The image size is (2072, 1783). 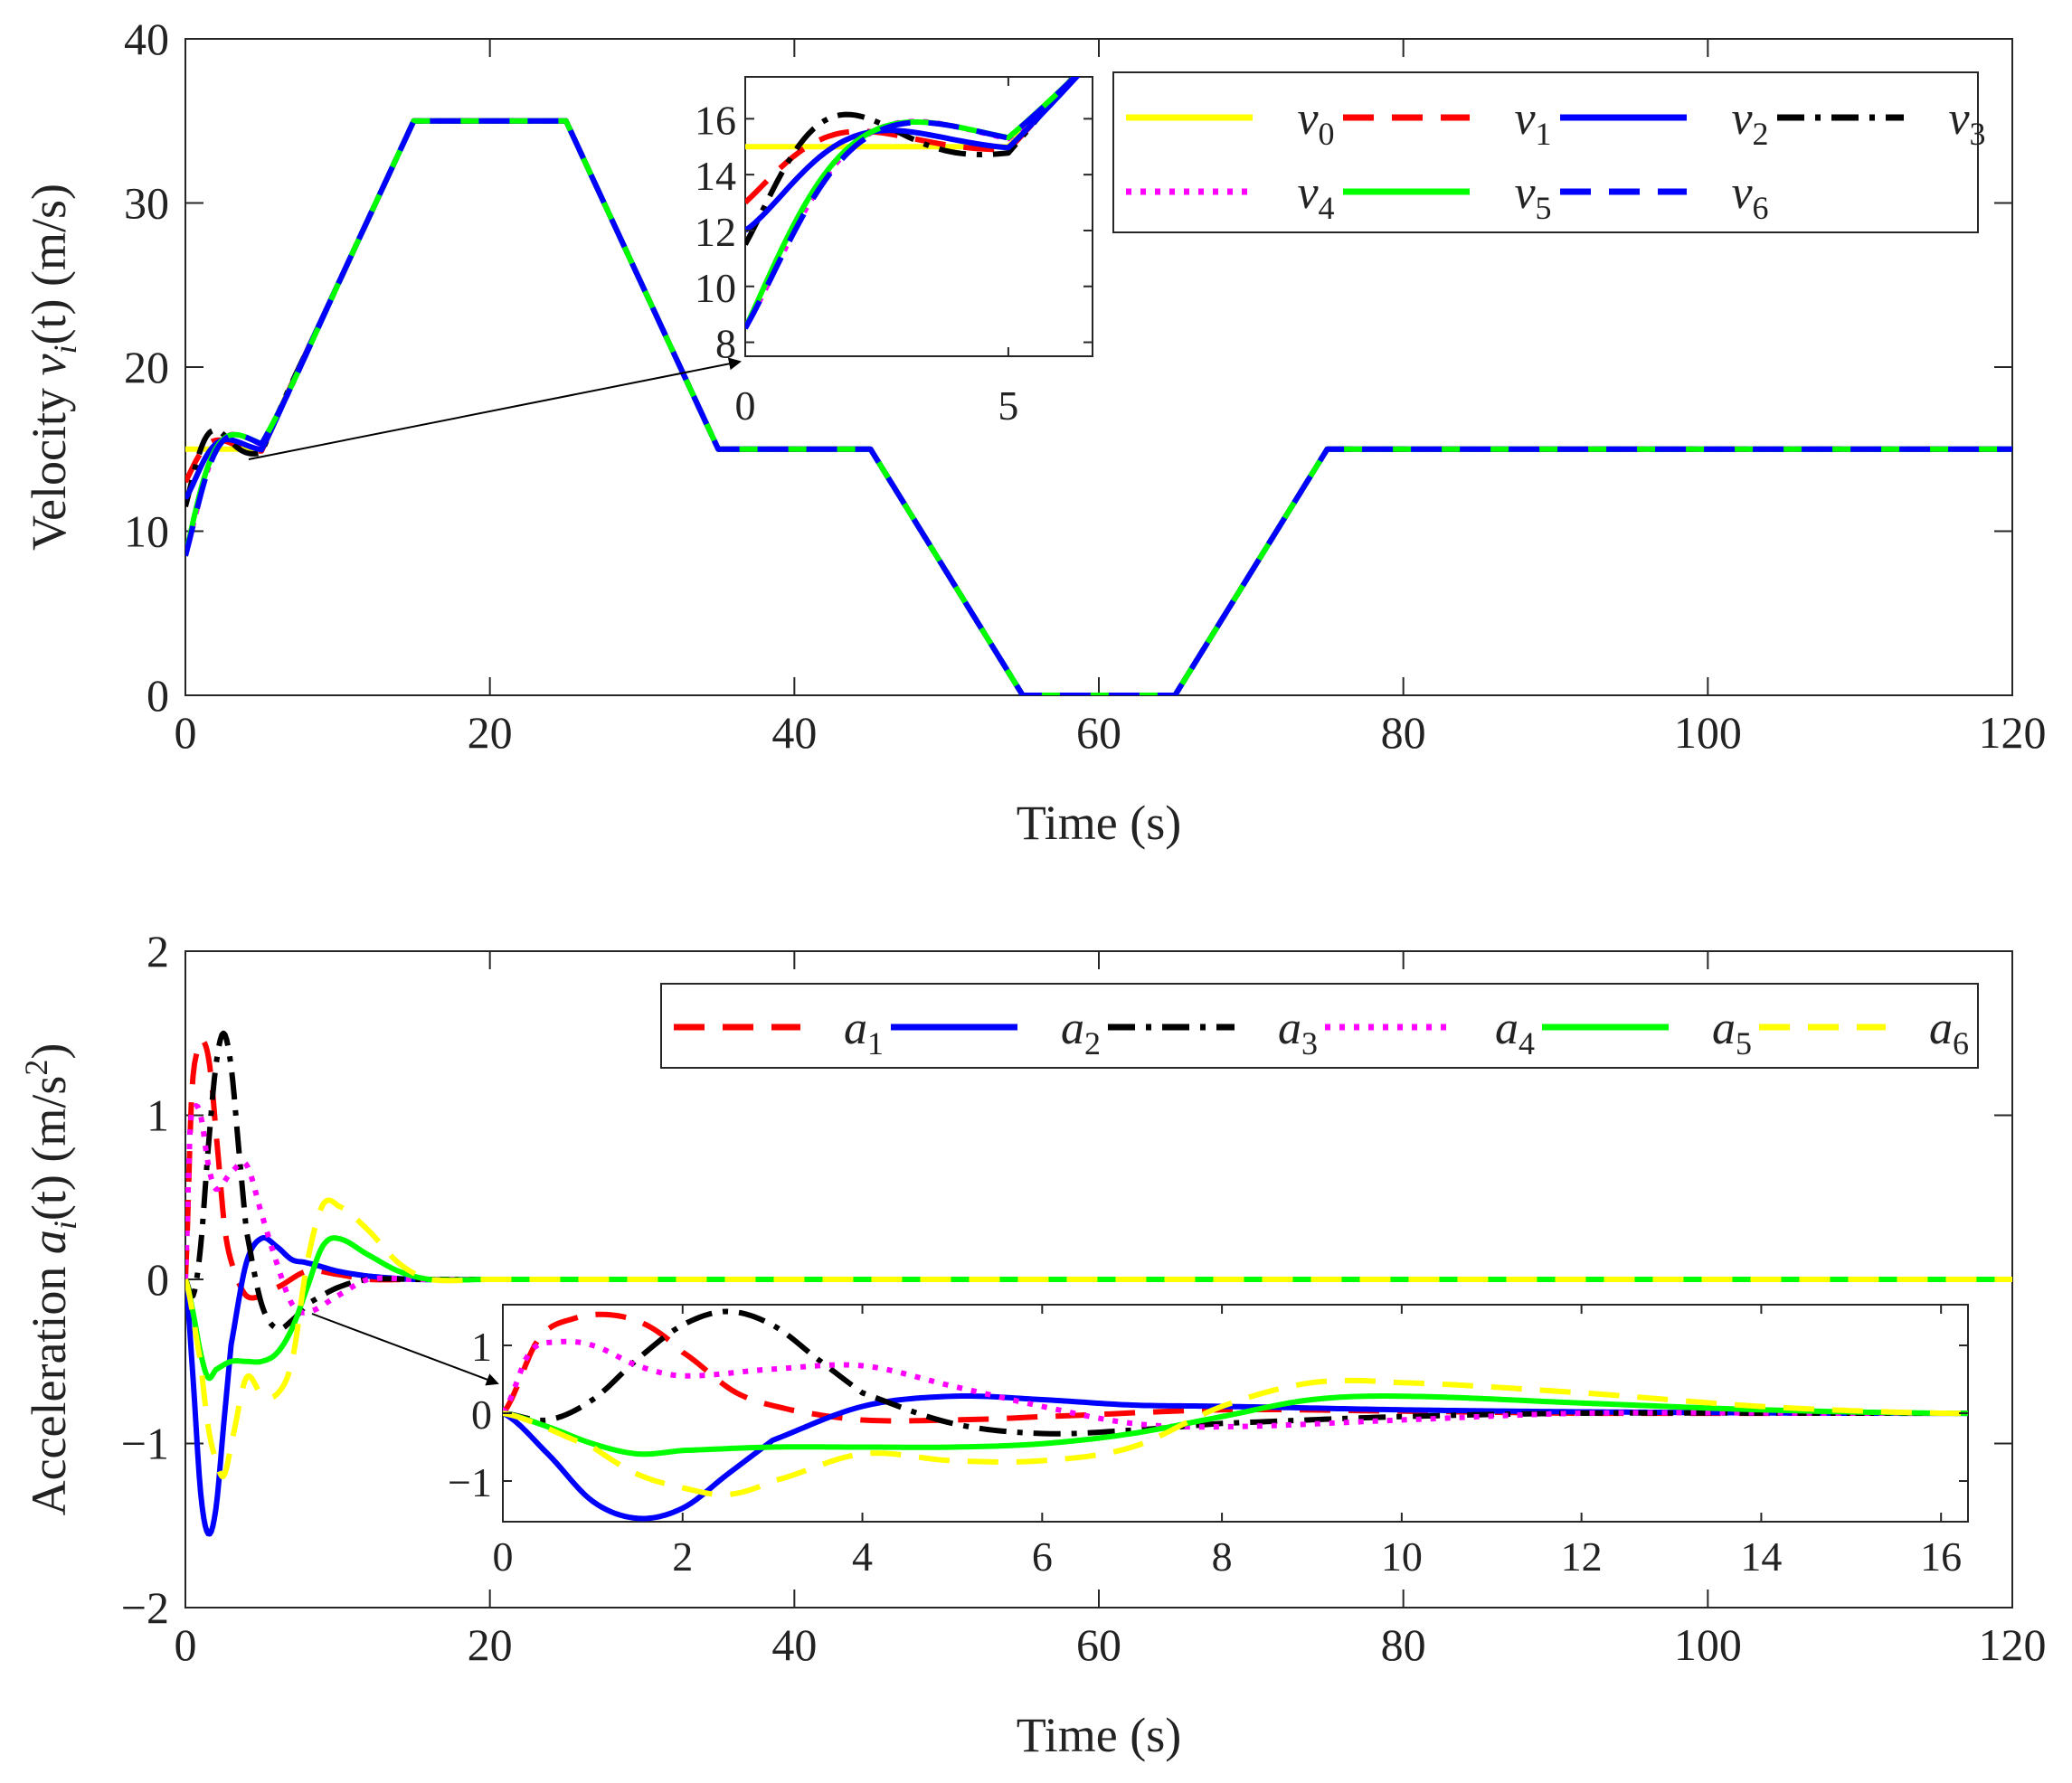 What do you see at coordinates (2013, 732) in the screenshot?
I see `velocity-xtick-label: 120` at bounding box center [2013, 732].